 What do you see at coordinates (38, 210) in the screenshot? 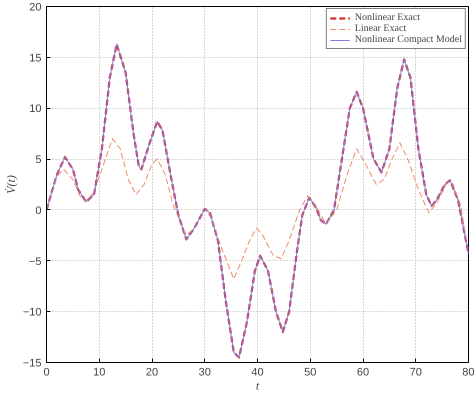
I see `y-tick-label: 0` at bounding box center [38, 210].